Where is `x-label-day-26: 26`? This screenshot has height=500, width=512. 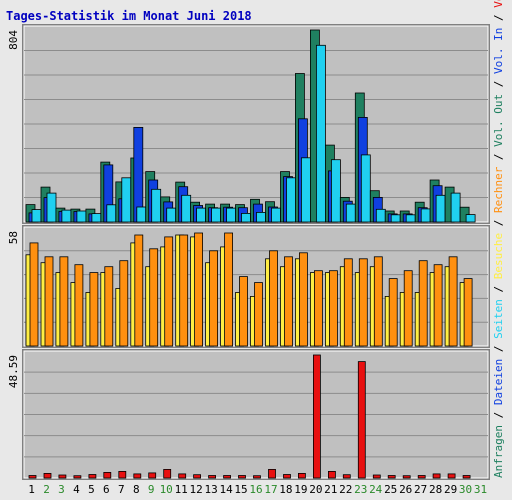
x-label-day-26: 26 is located at coordinates (405, 489).